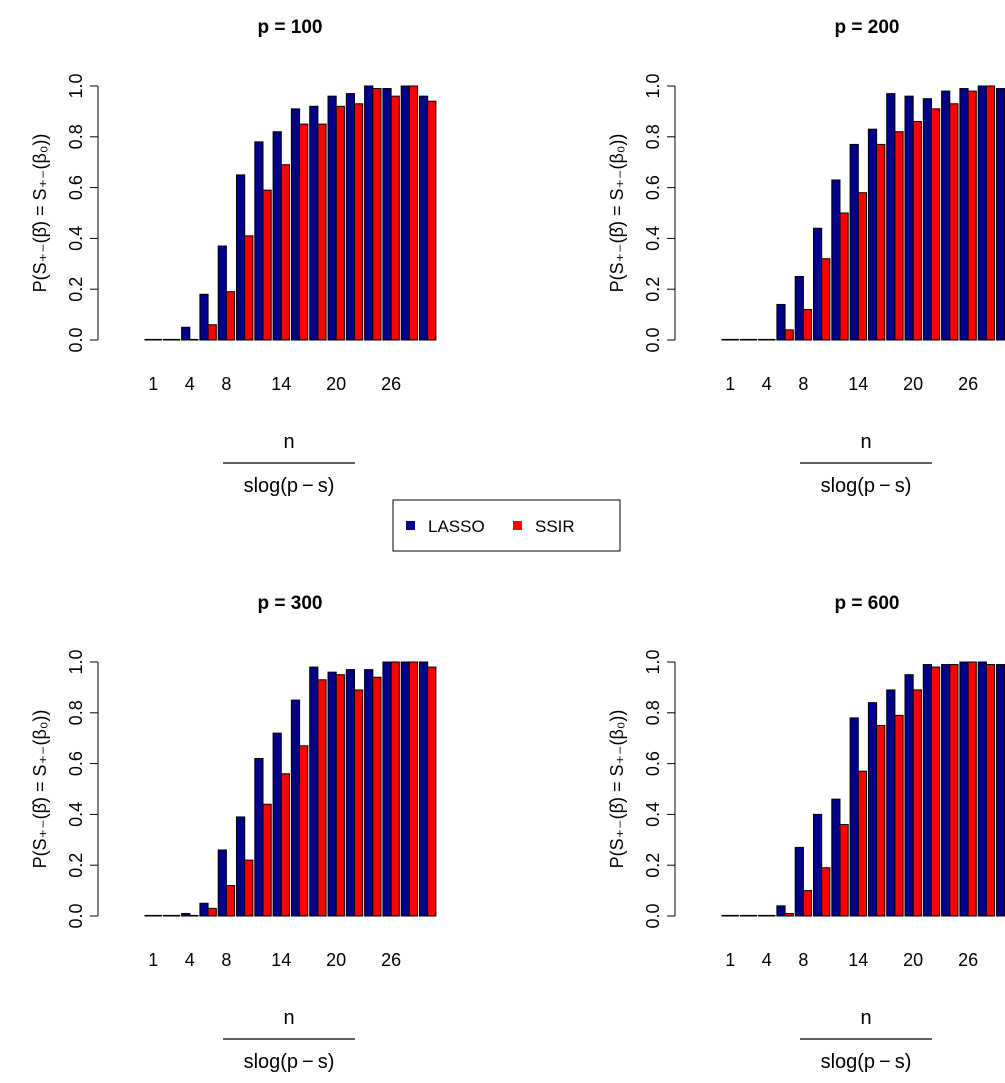 This screenshot has width=1005, height=1083. What do you see at coordinates (555, 526) in the screenshot?
I see `legend-label-ssir: SSIR` at bounding box center [555, 526].